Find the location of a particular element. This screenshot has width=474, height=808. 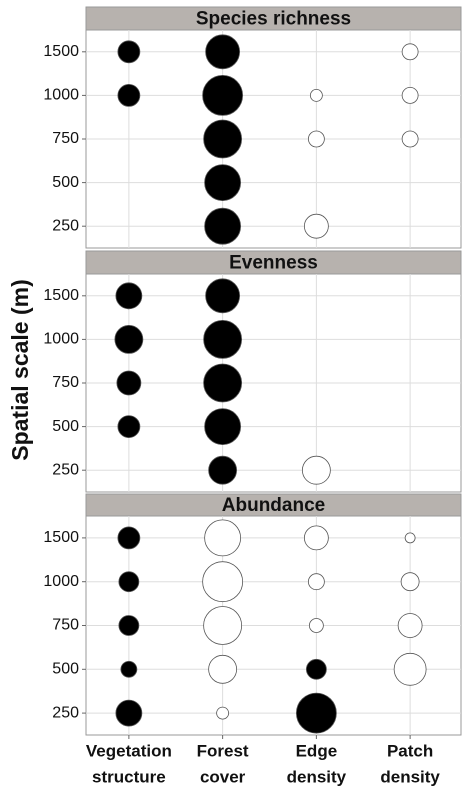

panel-title: Species richness is located at coordinates (273, 19).